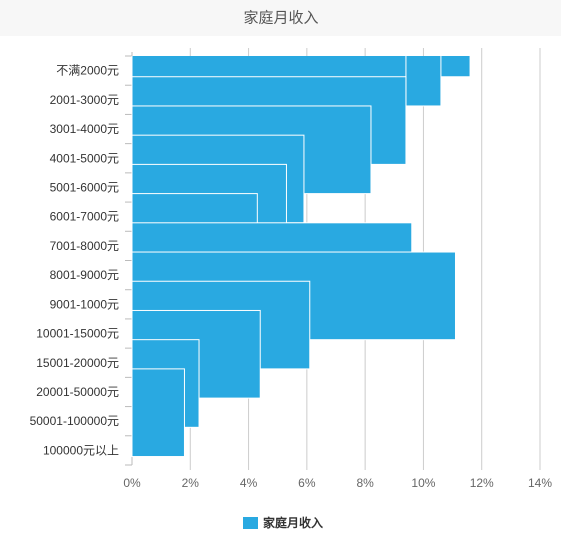 This screenshot has width=561, height=542. What do you see at coordinates (84, 304) in the screenshot?
I see `y-axis-label: 9001-1000元` at bounding box center [84, 304].